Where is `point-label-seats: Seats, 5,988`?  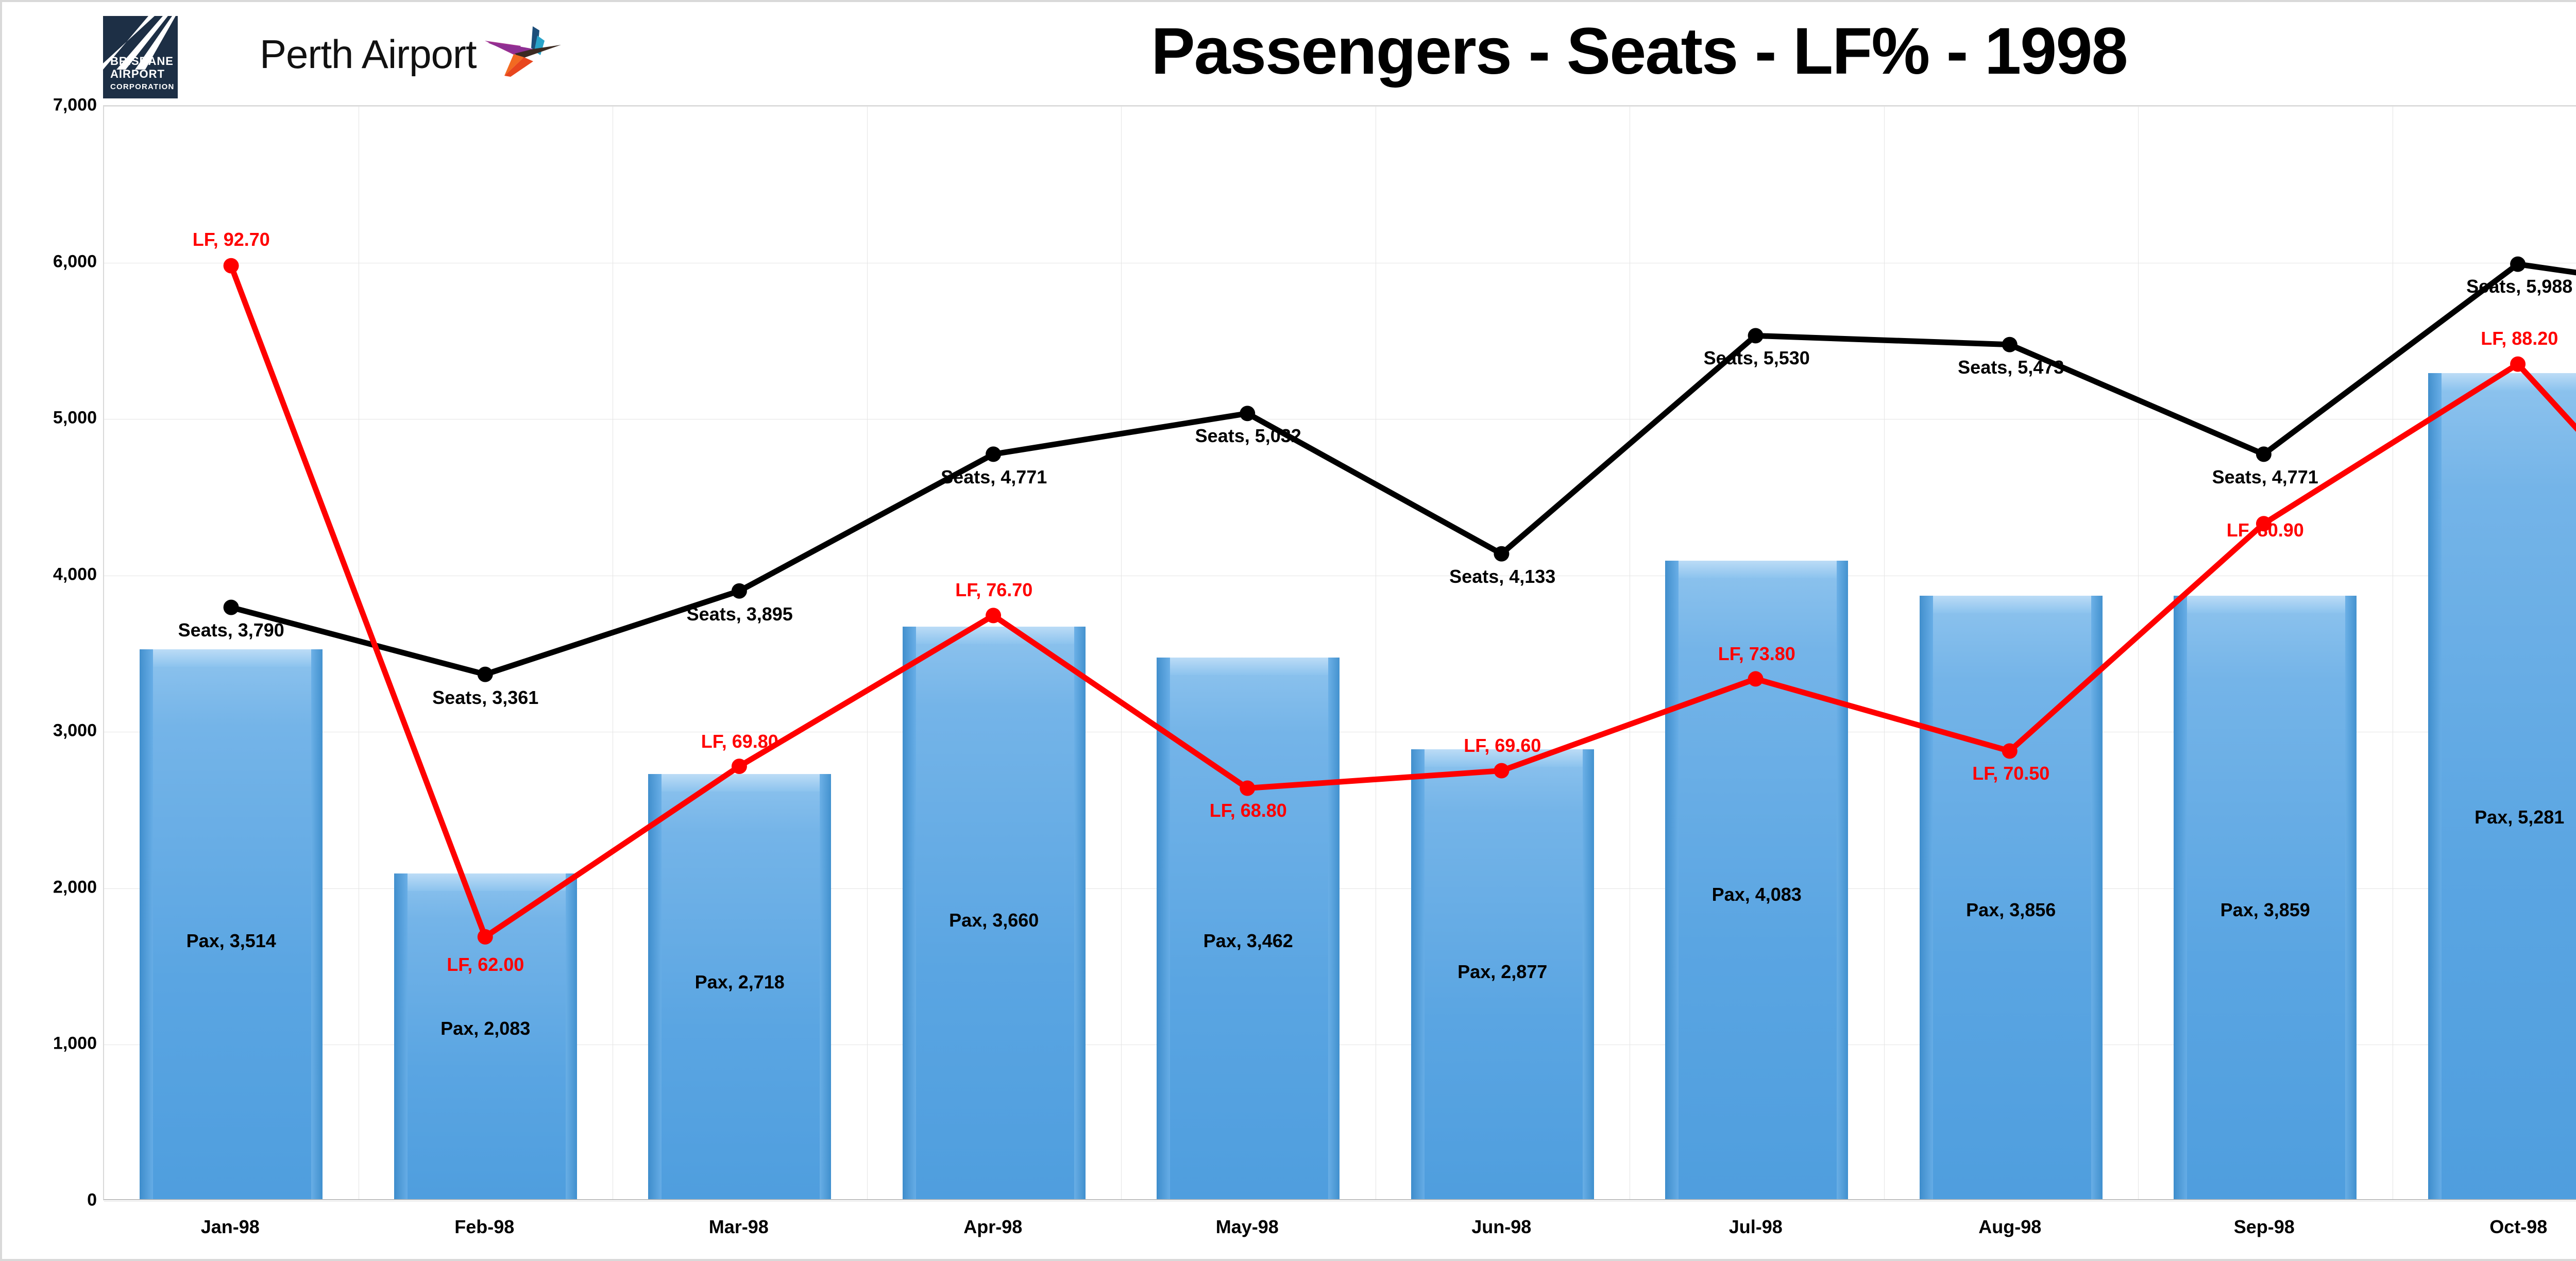
point-label-seats: Seats, 5,988 is located at coordinates (2519, 286).